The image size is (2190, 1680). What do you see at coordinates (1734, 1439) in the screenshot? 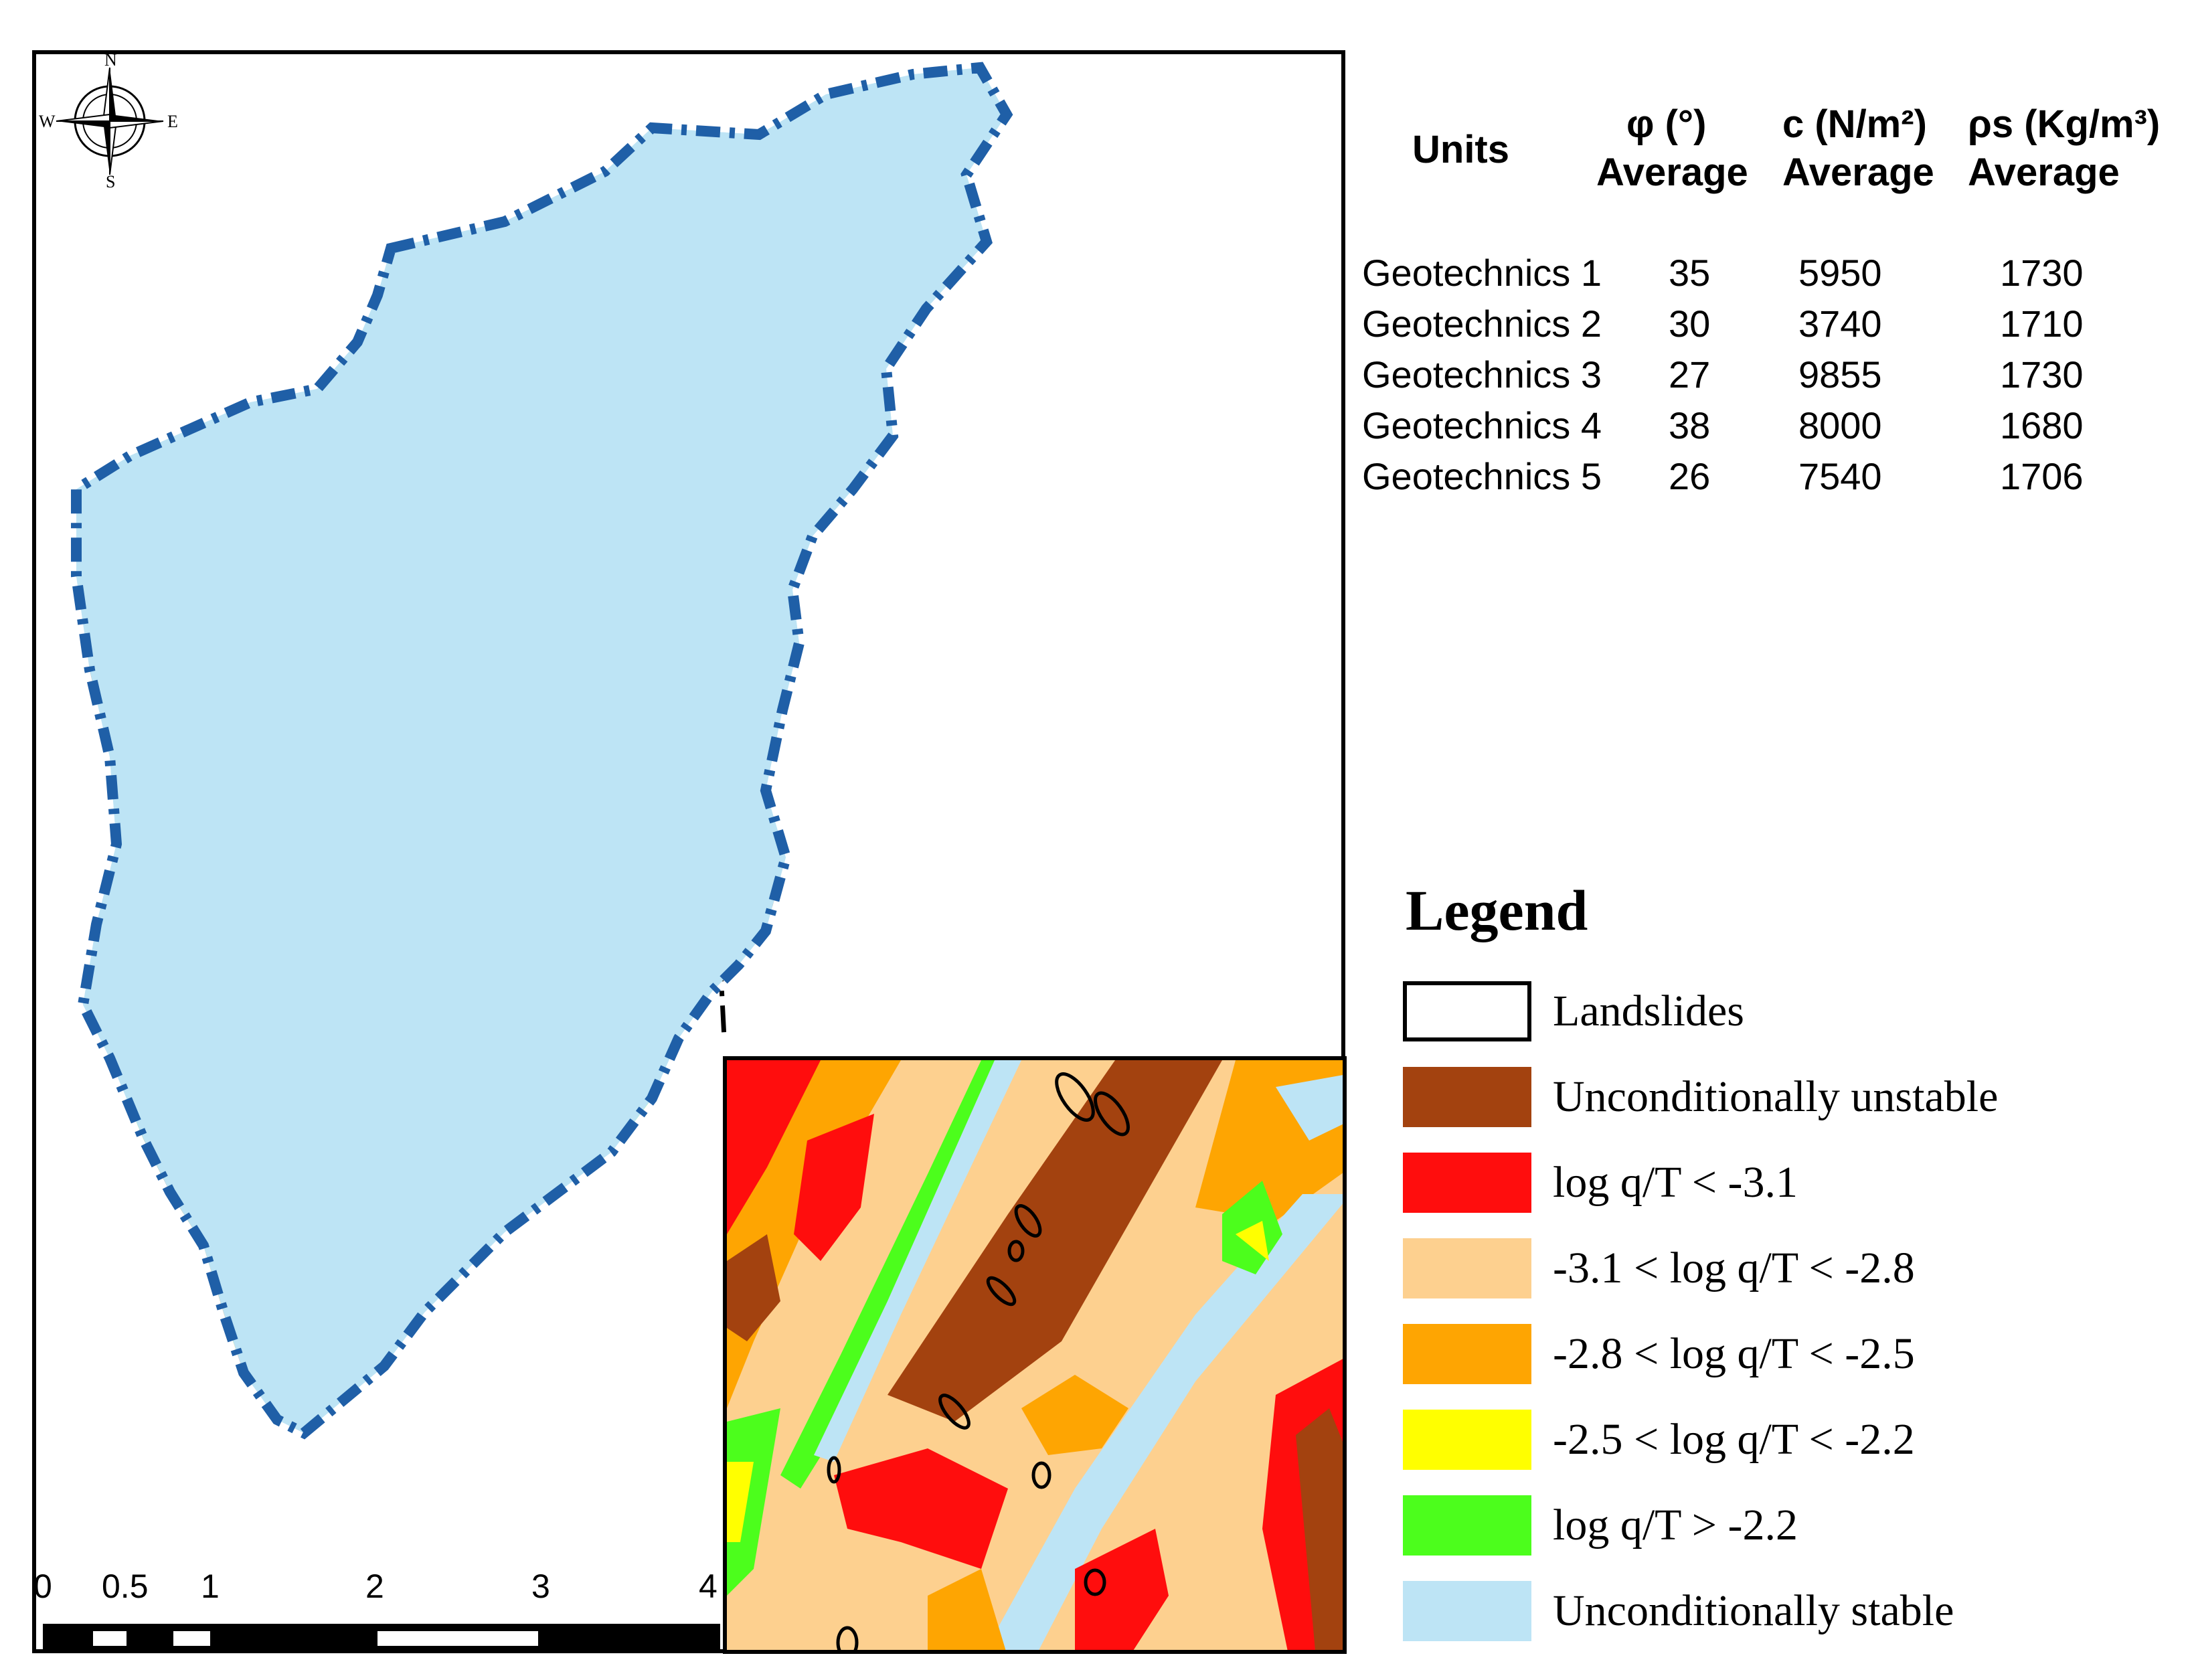
I see `legend-label: -2.5 < log q/T < -2.2` at bounding box center [1734, 1439].